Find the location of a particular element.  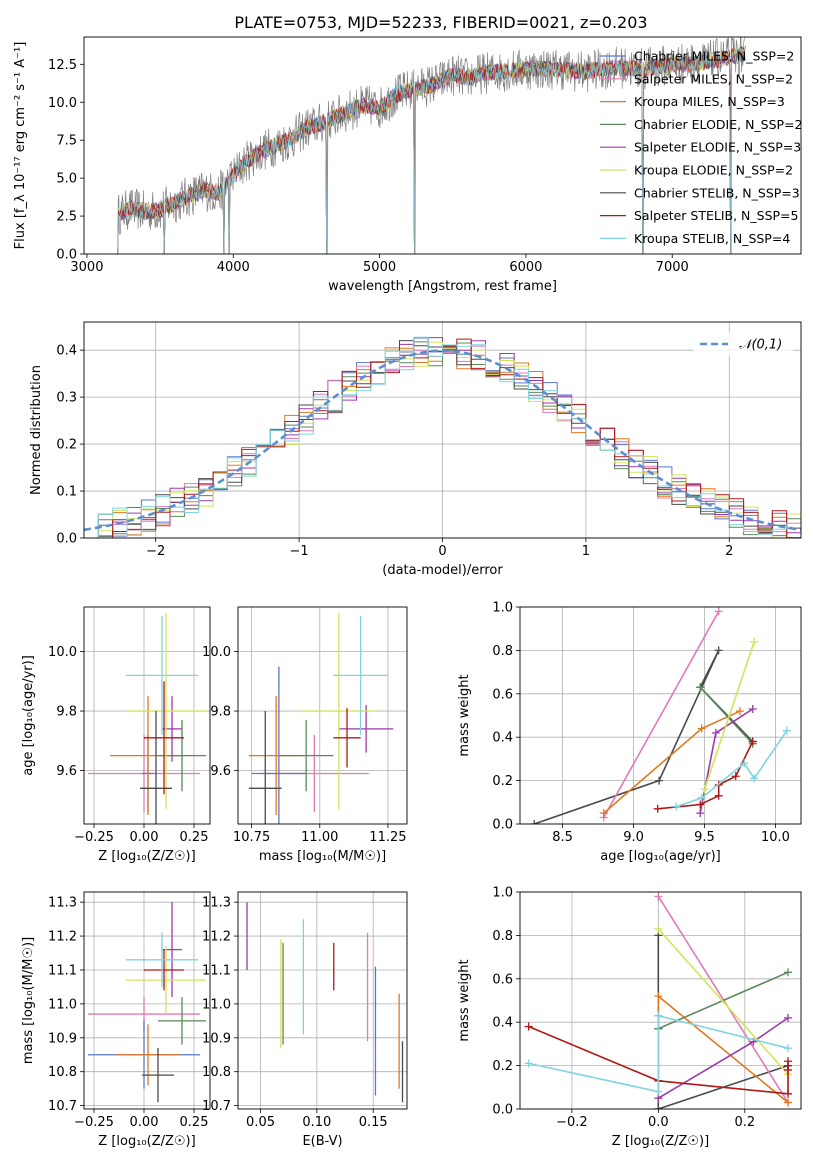

y-tick-label: 1.0 is located at coordinates (502, 893).